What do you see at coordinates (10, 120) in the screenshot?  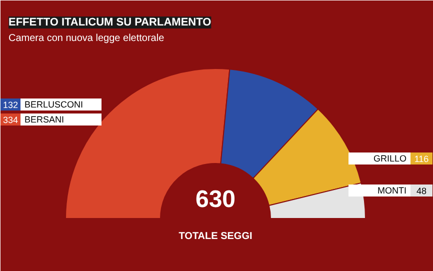 I see `data-label: 334` at bounding box center [10, 120].